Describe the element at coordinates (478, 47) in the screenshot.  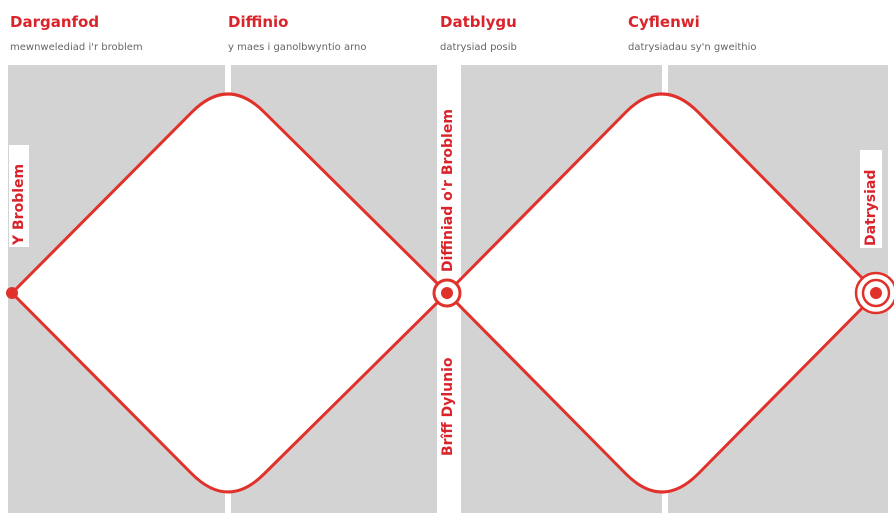
I see `phase-subtitle: datrysiad posib` at that location.